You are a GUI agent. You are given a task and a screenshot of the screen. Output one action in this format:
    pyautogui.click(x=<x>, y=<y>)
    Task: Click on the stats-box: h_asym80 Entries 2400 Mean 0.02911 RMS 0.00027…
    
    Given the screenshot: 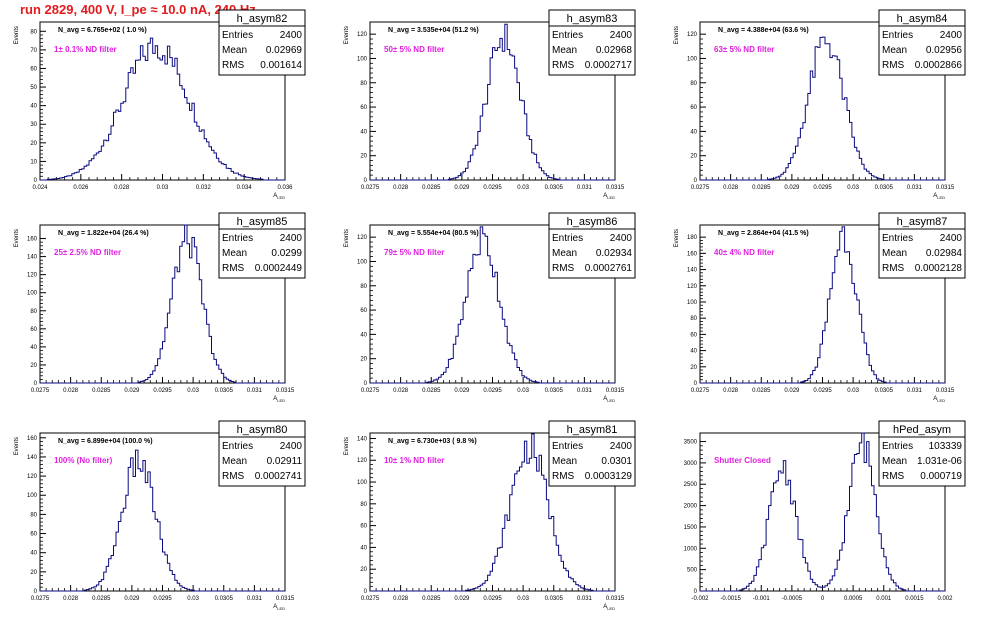 What is the action you would take?
    pyautogui.click(x=262, y=453)
    